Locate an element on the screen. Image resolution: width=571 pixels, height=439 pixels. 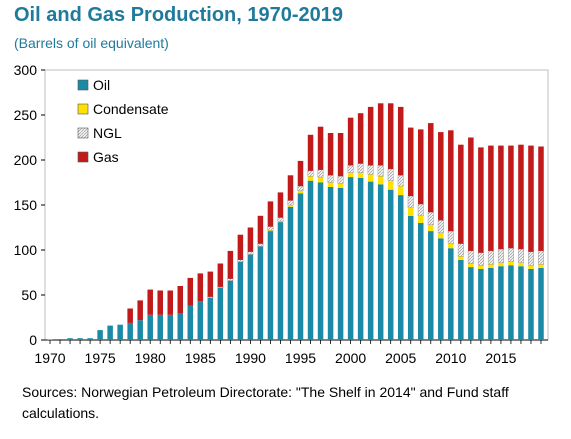
y-tick-label: 300 is located at coordinates (26, 70).